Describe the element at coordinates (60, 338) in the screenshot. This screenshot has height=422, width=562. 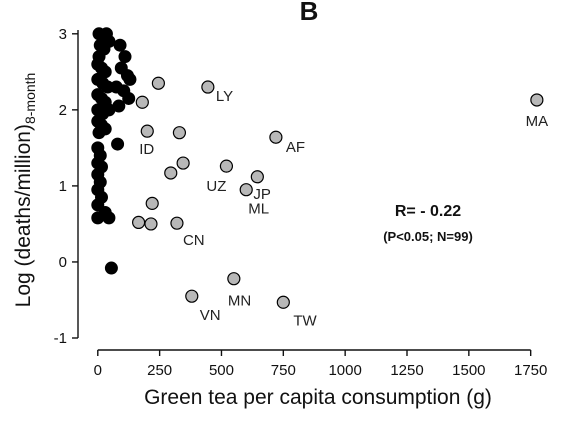
I see `y-tick-label: -1` at that location.